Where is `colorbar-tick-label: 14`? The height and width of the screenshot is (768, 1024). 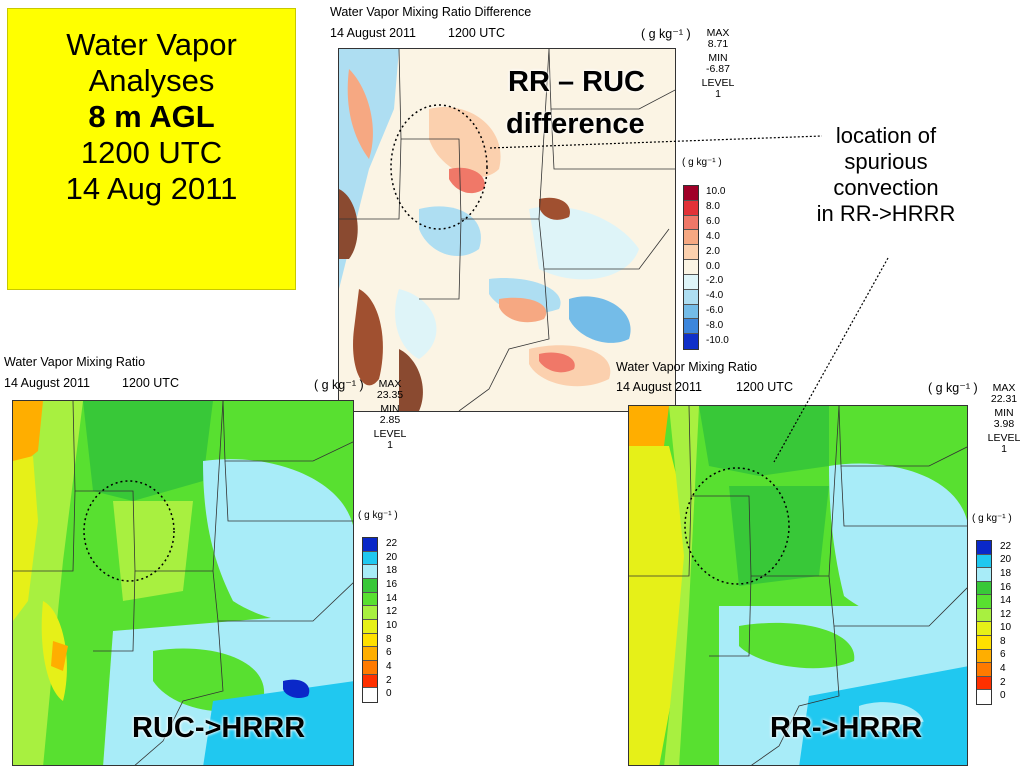 colorbar-tick-label: 14 is located at coordinates (1006, 601).